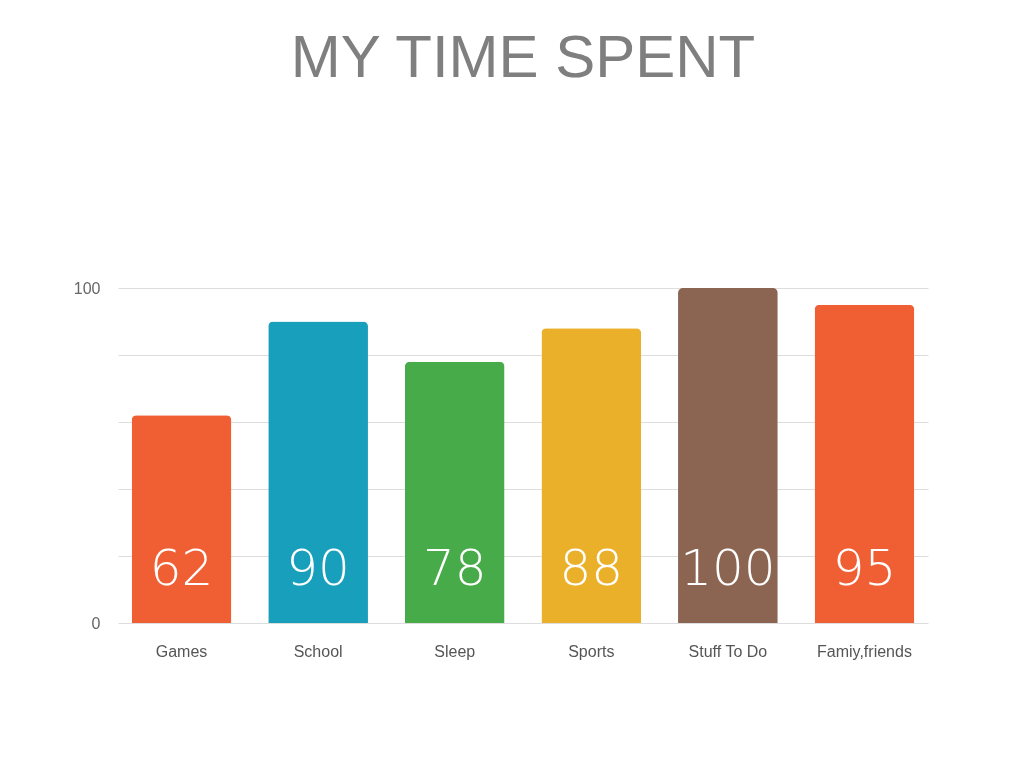 This screenshot has height=768, width=1024. What do you see at coordinates (591, 651) in the screenshot?
I see `x-tick-label: Sports` at bounding box center [591, 651].